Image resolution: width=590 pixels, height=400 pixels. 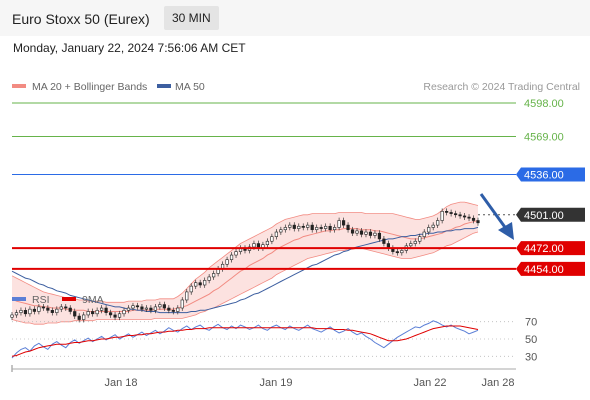 What do you see at coordinates (429, 383) in the screenshot?
I see `time-tick-label: Jan 22` at bounding box center [429, 383].